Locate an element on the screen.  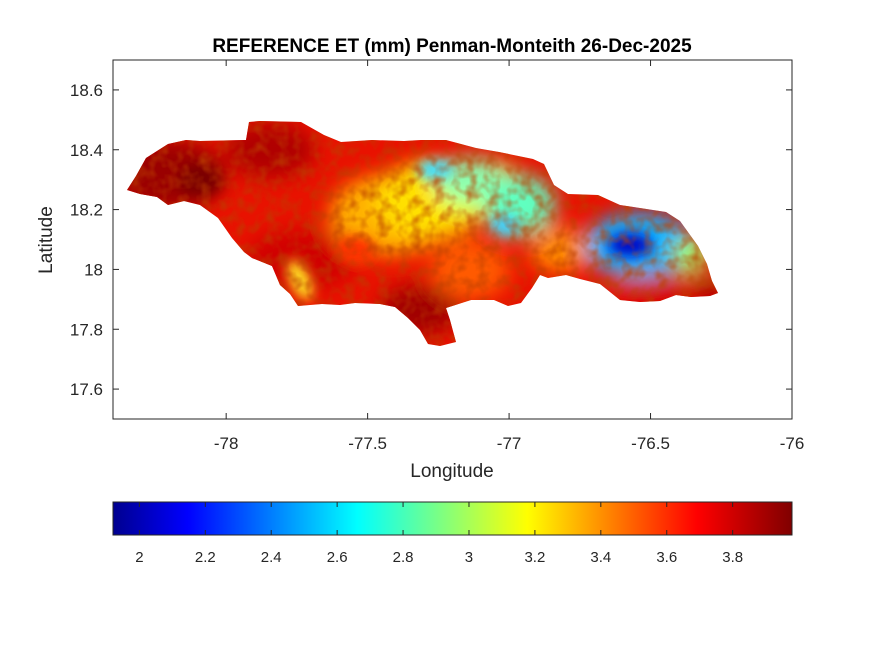
y-tick-label: 18.6 is located at coordinates (86, 90).